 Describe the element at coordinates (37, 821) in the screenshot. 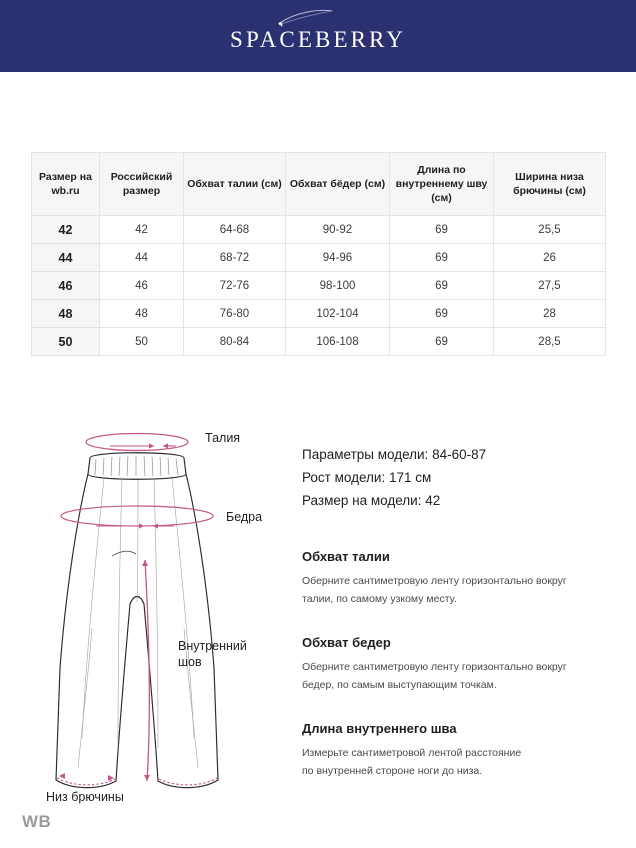

I see `marketplace-logo: WB` at that location.